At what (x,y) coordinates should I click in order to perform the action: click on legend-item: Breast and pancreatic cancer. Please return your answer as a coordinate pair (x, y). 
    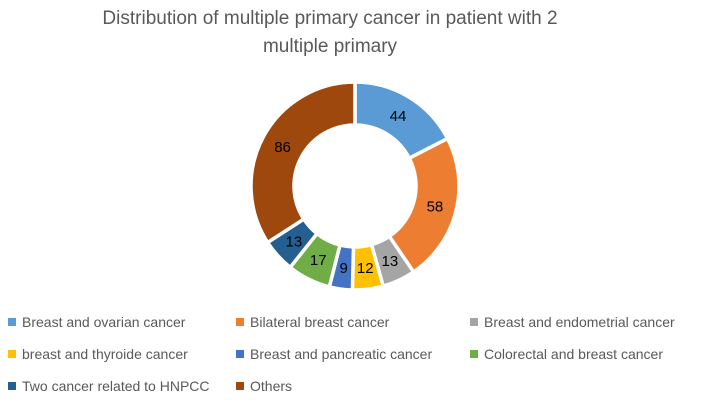
    Looking at the image, I should click on (353, 353).